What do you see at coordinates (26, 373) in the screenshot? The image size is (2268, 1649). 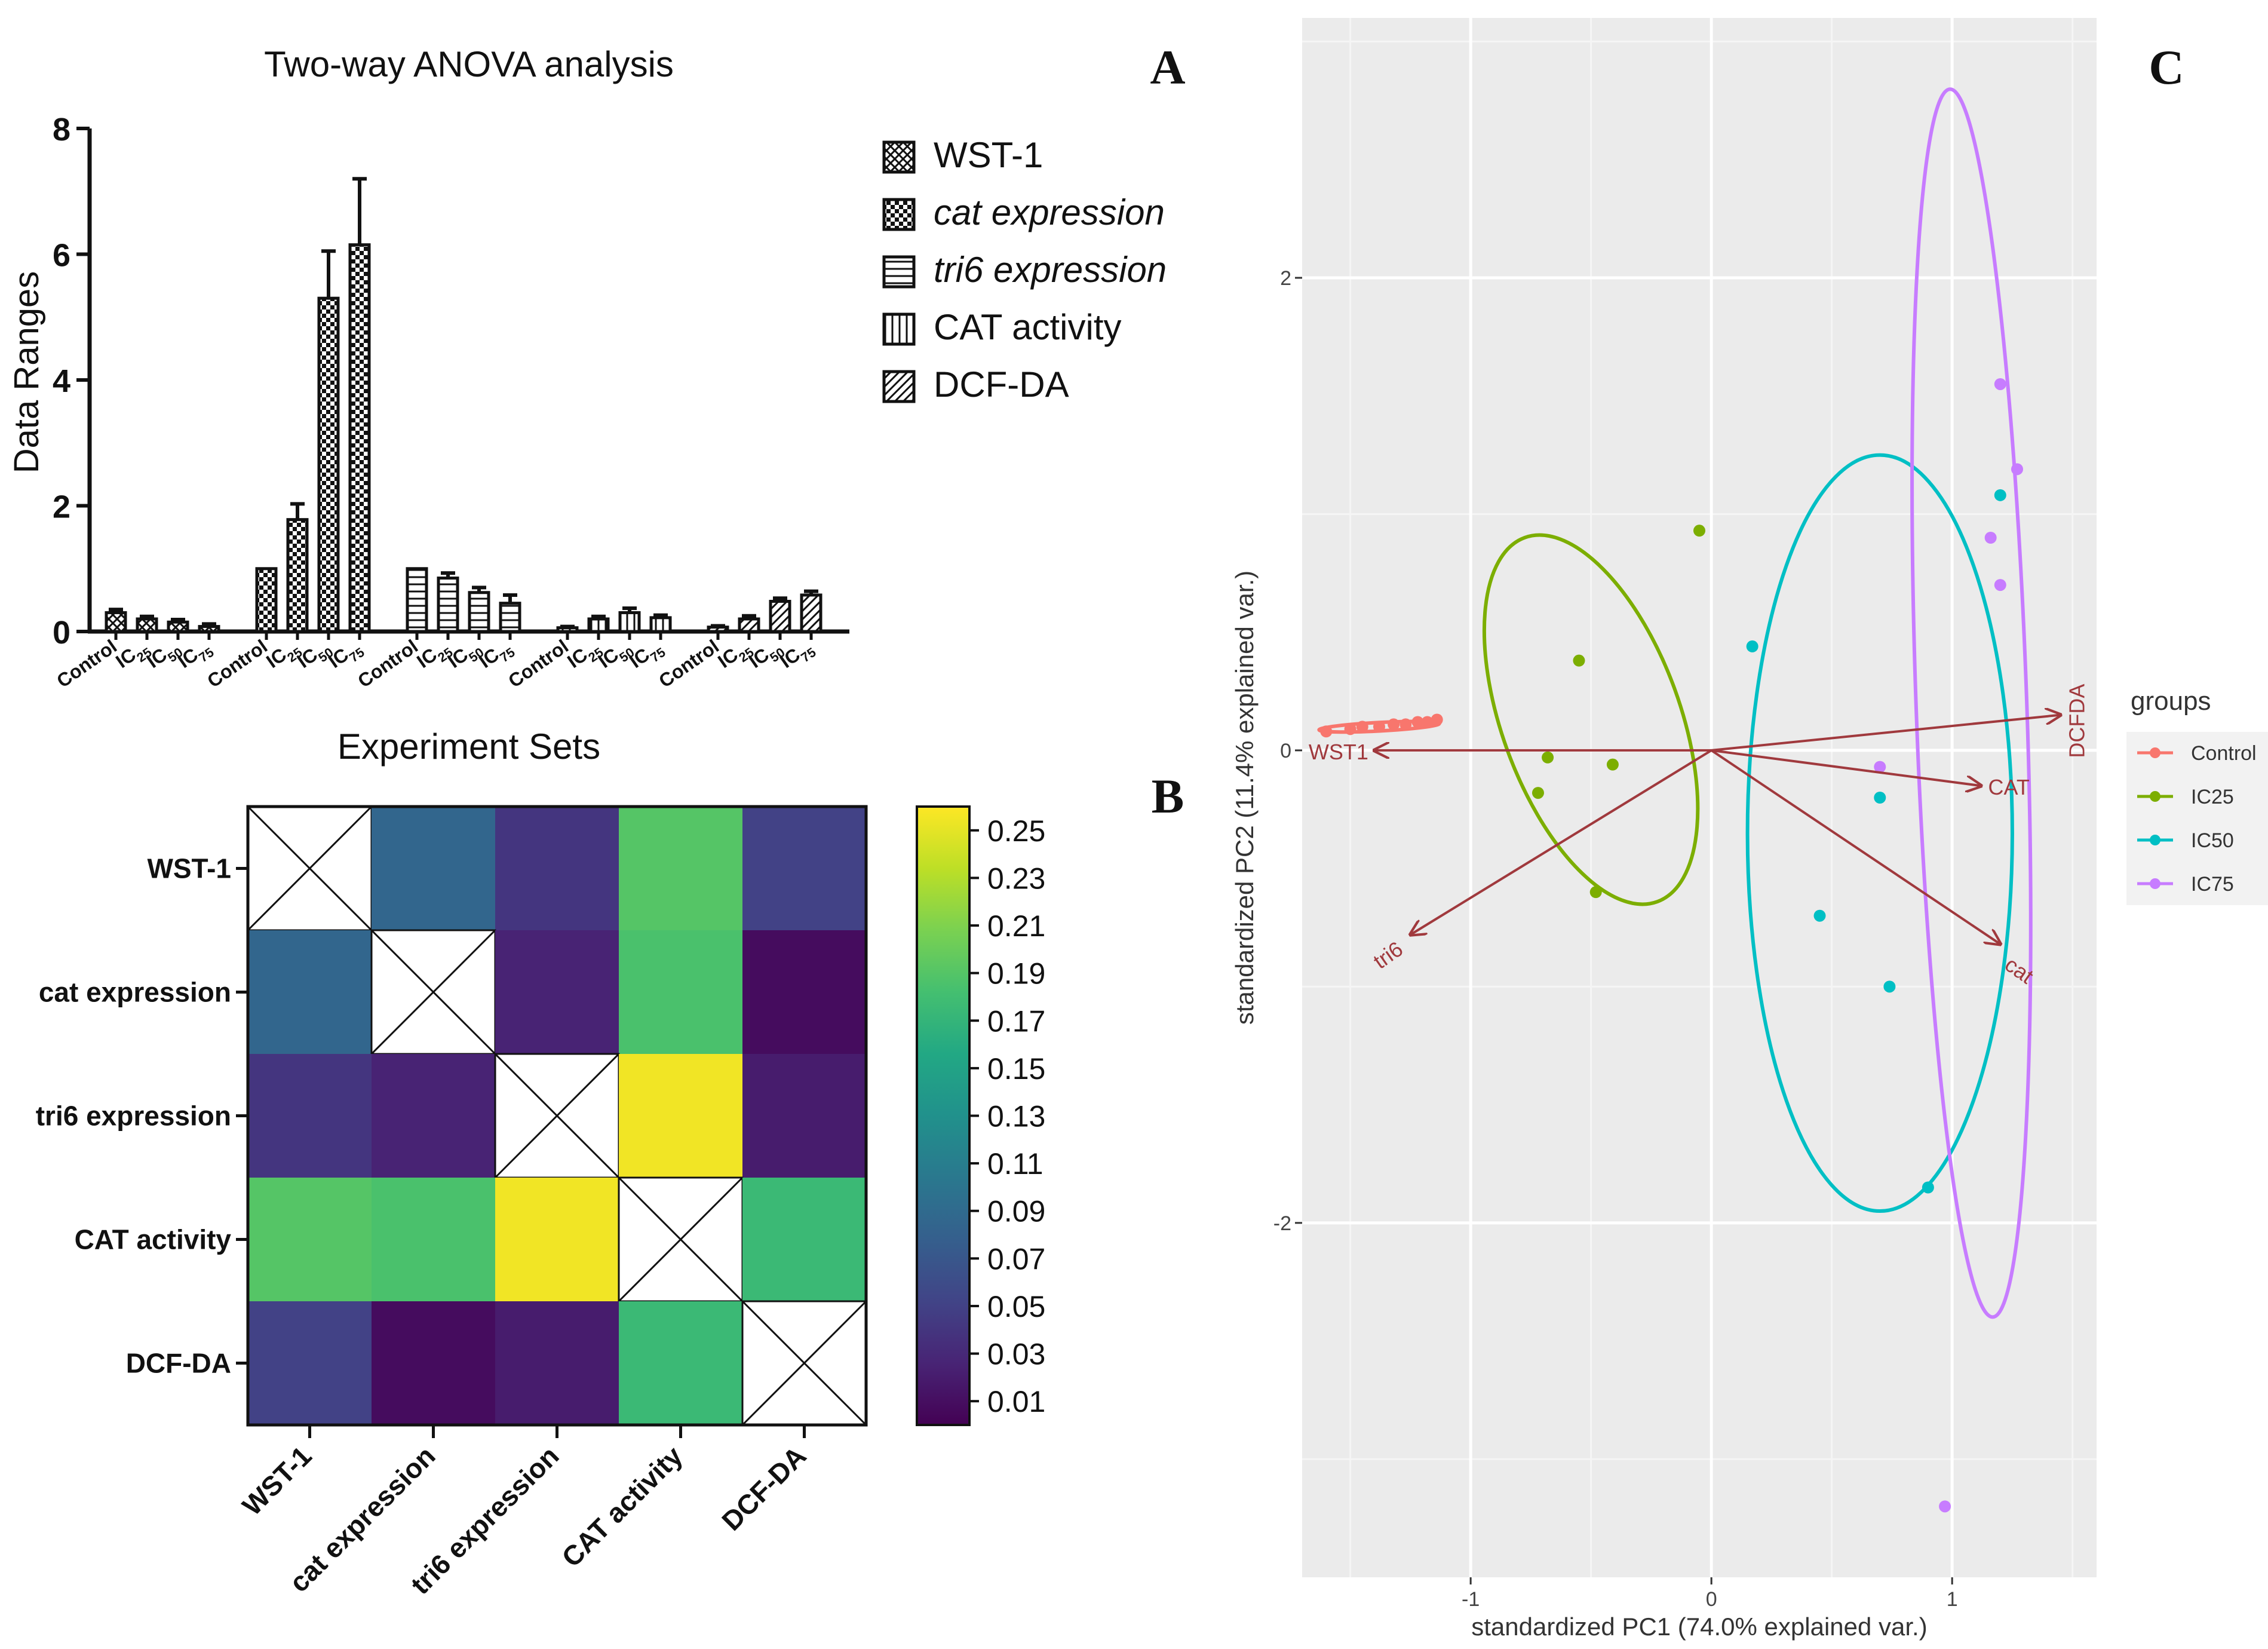 I see `panel-a-y-axis-label: Data Ranges` at bounding box center [26, 373].